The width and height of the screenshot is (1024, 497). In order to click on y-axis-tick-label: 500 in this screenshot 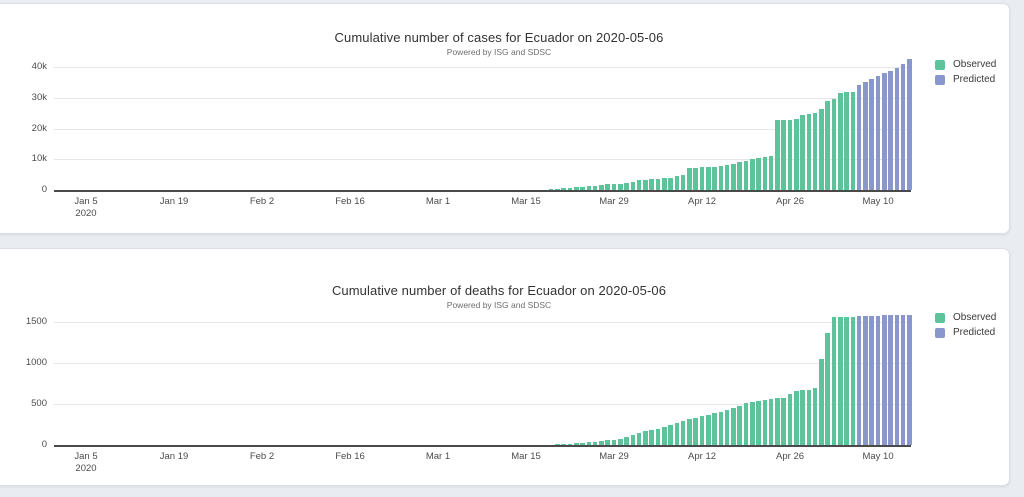, I will do `click(39, 403)`.